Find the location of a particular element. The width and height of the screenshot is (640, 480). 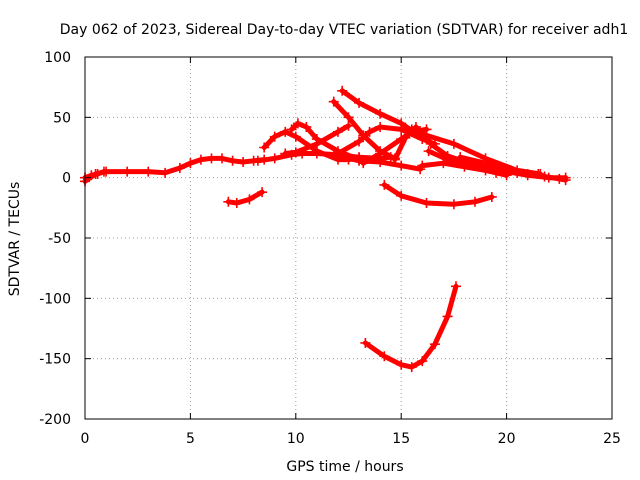

y-tick-label: -200 is located at coordinates (55, 420).